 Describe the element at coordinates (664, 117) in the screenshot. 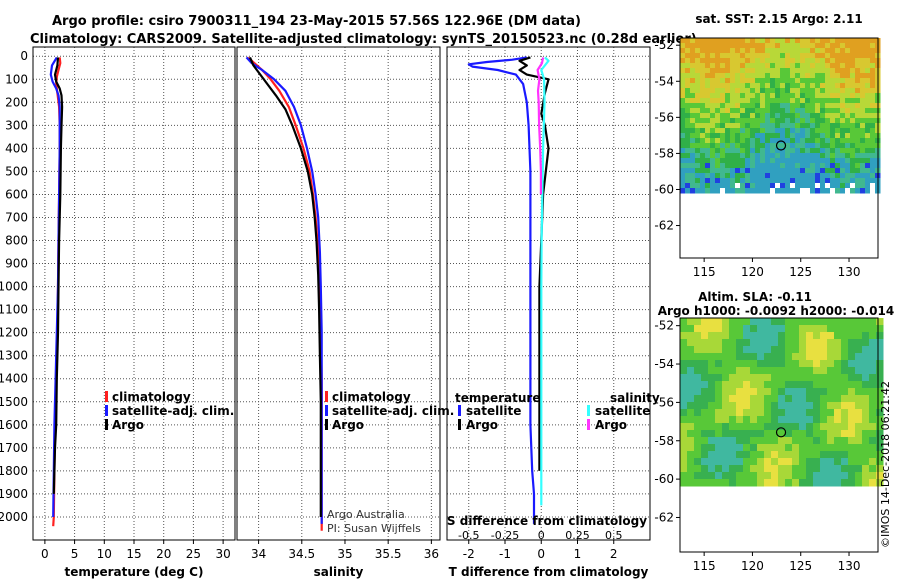

I see `y-tick-label: -56` at that location.